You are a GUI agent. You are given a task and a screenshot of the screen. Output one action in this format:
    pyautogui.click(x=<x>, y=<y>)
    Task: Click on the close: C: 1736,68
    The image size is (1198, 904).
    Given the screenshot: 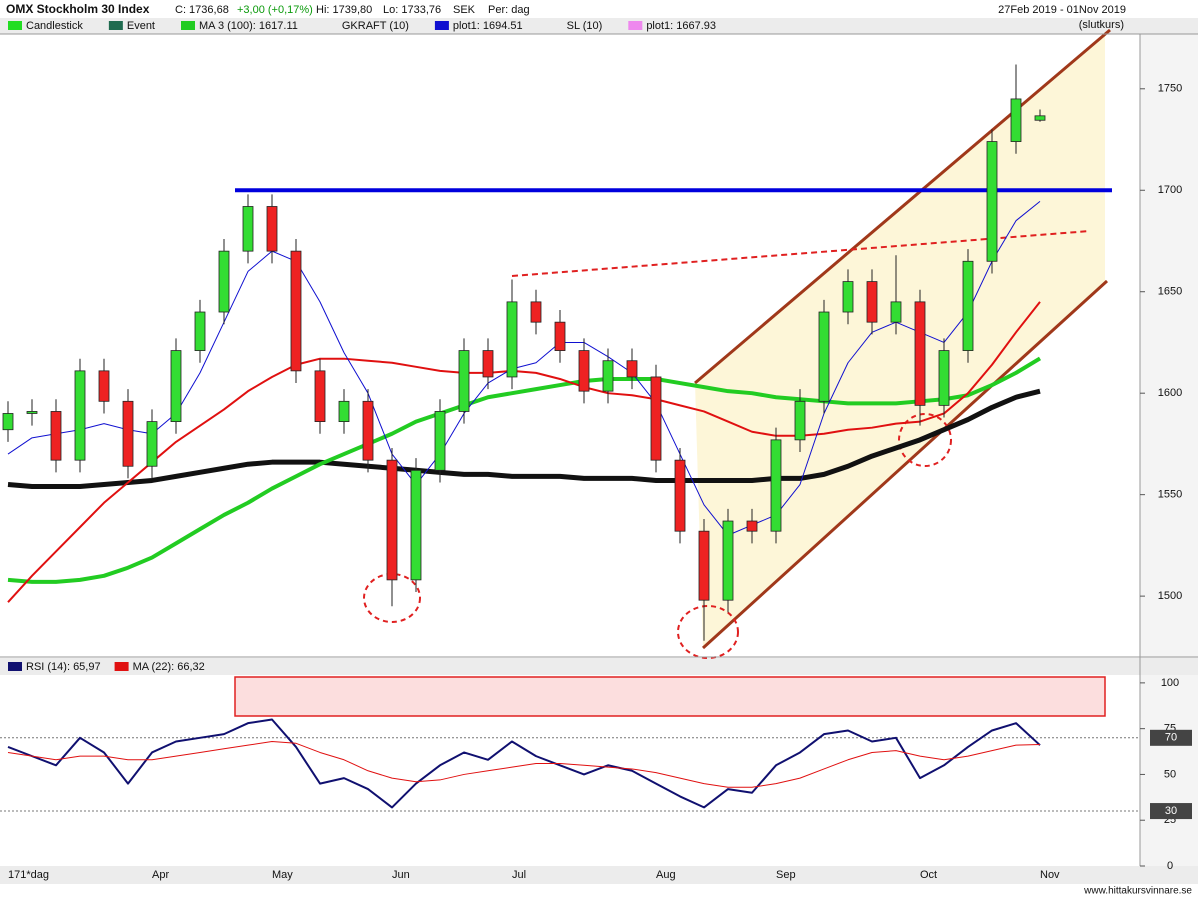 What is the action you would take?
    pyautogui.click(x=202, y=10)
    